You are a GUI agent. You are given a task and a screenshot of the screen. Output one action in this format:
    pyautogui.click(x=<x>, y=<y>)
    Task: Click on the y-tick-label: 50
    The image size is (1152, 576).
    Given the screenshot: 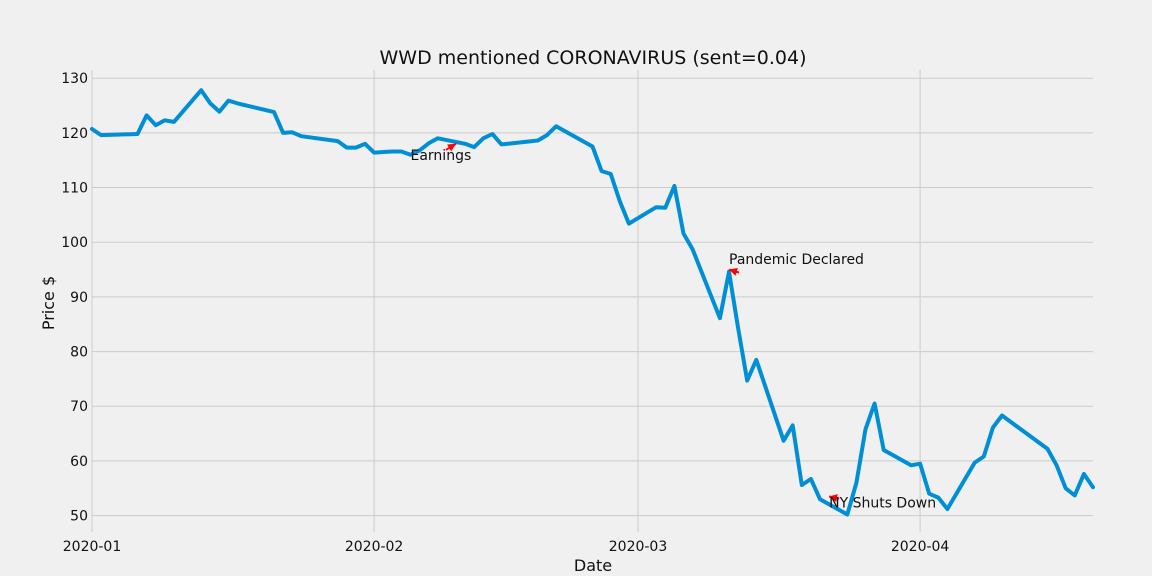 What is the action you would take?
    pyautogui.click(x=79, y=517)
    